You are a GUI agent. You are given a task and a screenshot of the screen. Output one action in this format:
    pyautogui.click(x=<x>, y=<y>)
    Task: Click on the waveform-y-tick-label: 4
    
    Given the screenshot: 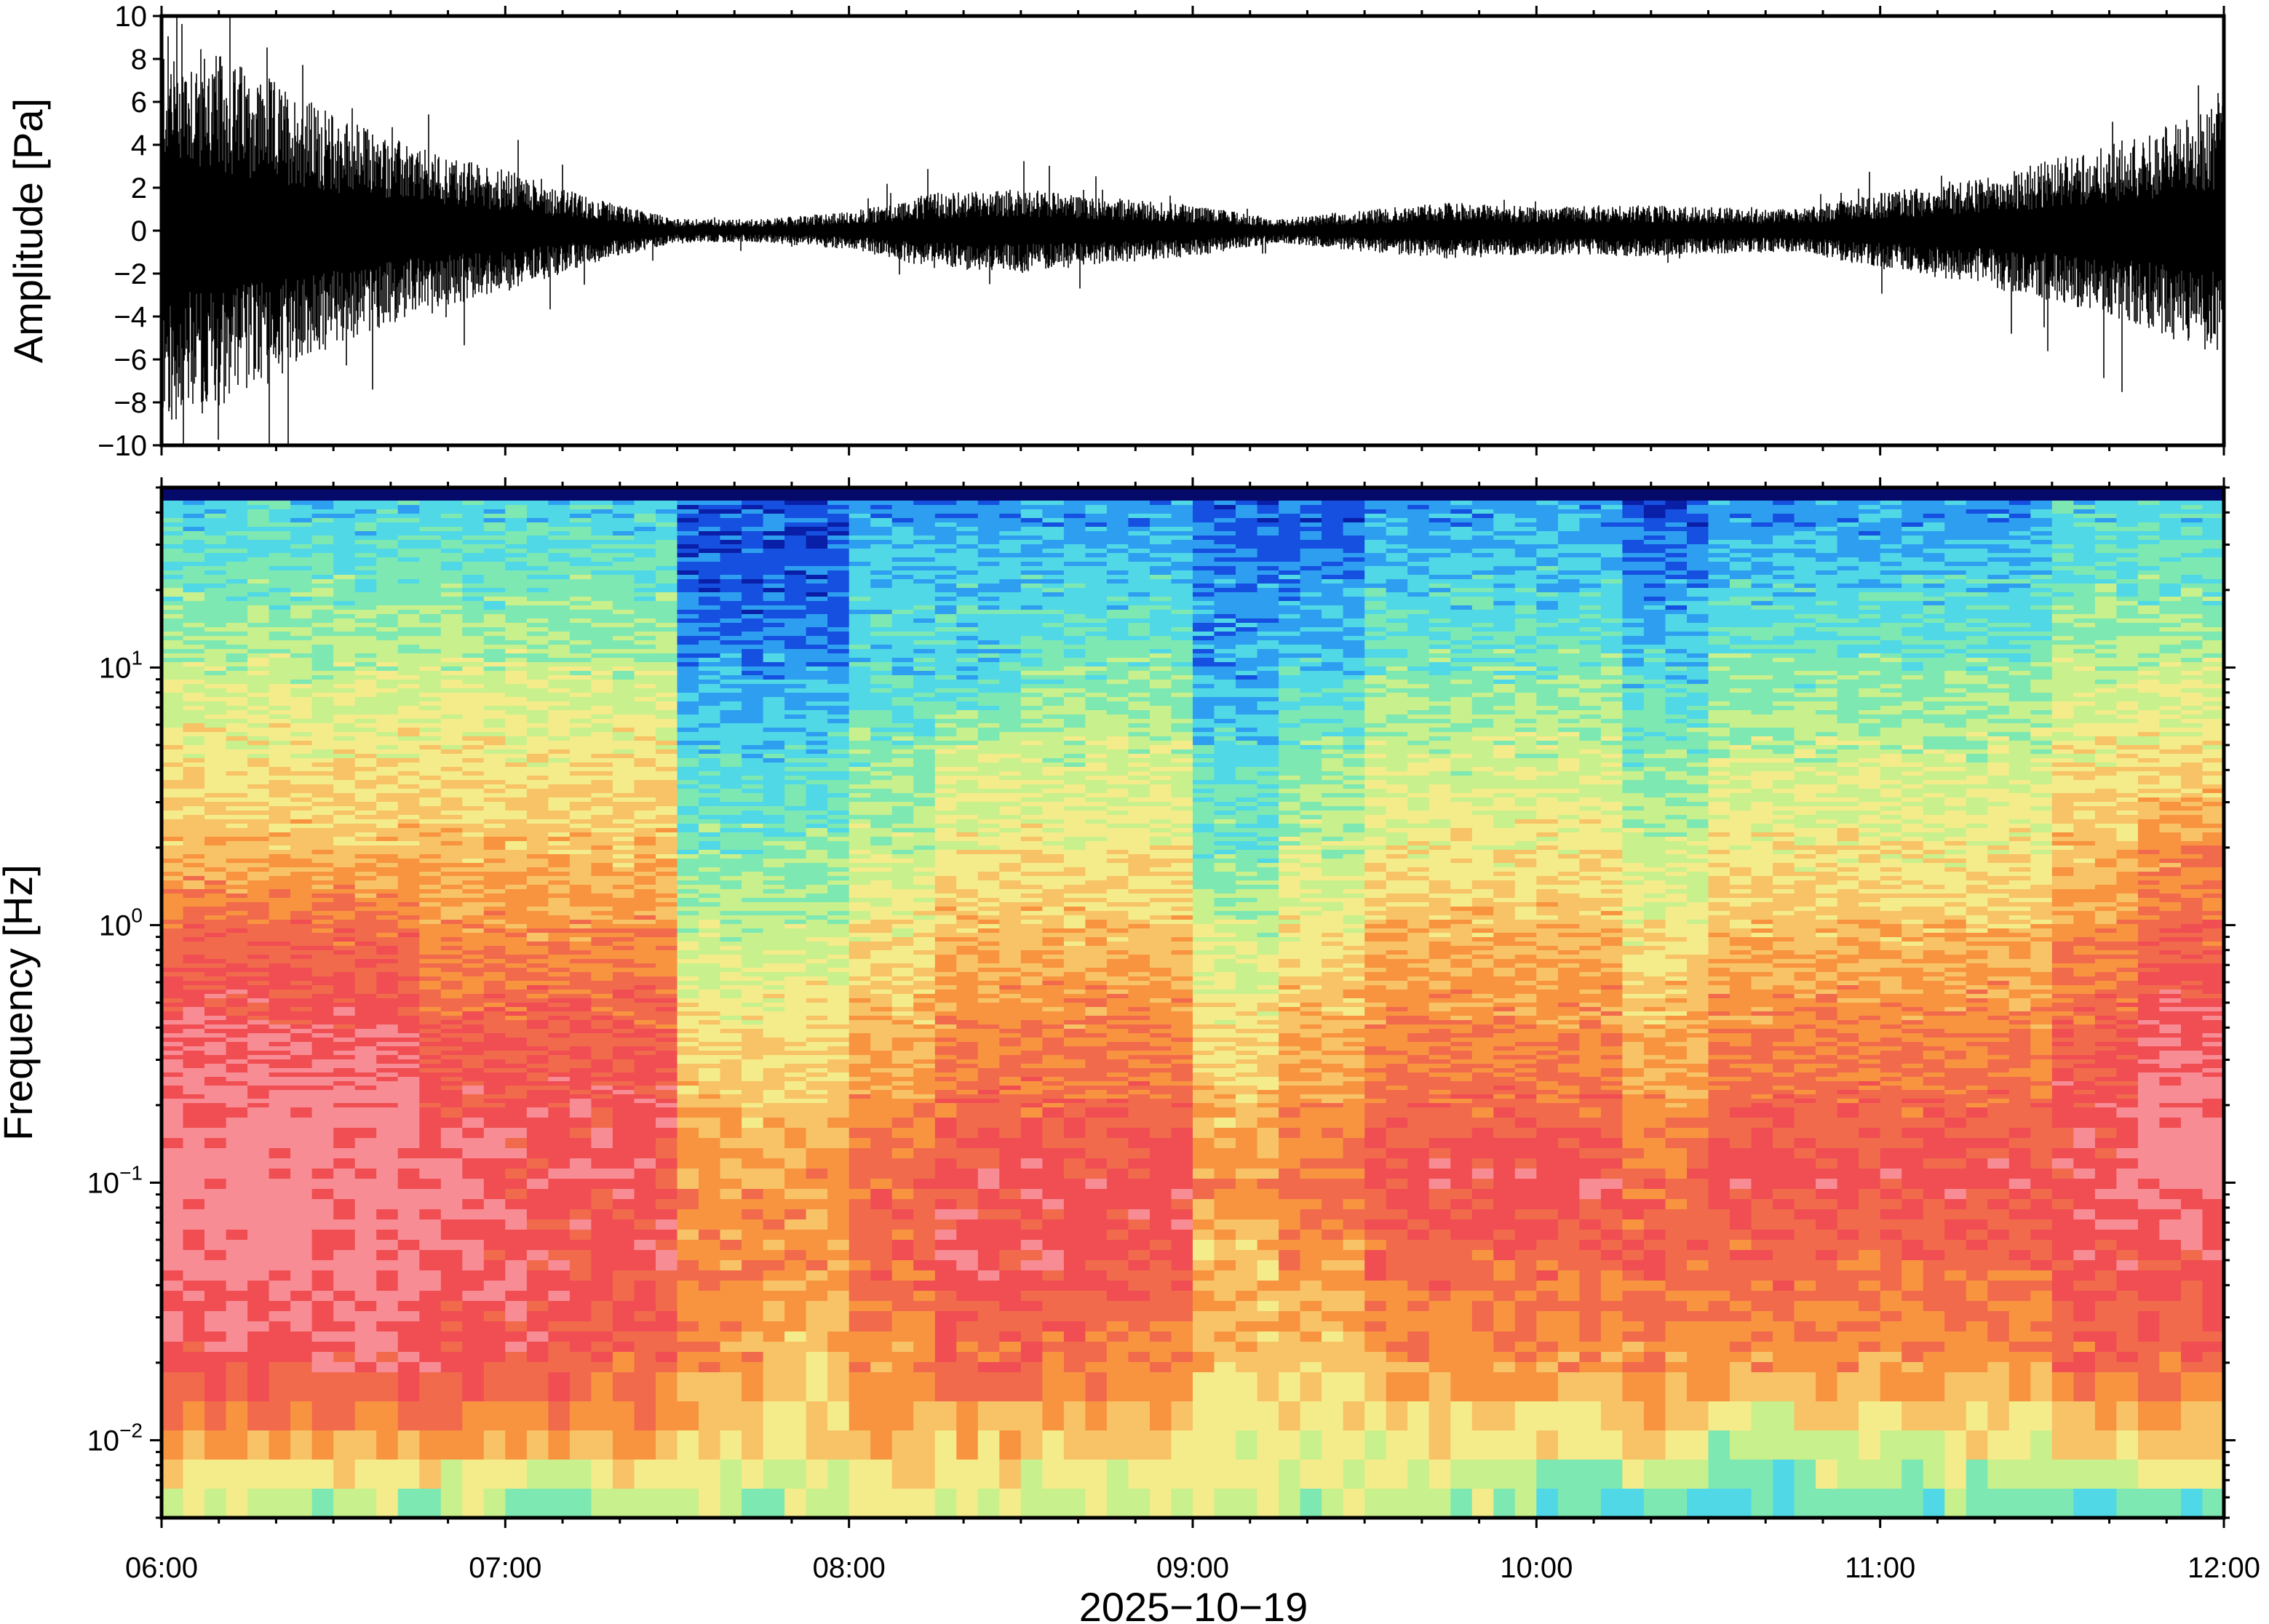 What is the action you would take?
    pyautogui.click(x=139, y=146)
    